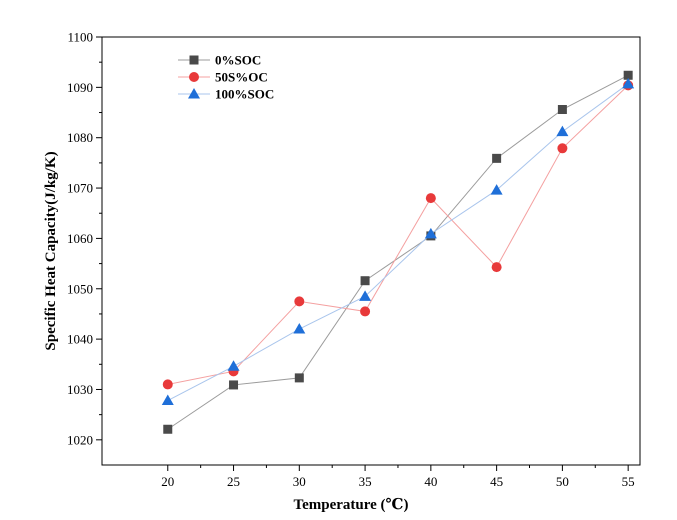  Describe the element at coordinates (80, 37) in the screenshot. I see `y-tick-label: 1100` at that location.